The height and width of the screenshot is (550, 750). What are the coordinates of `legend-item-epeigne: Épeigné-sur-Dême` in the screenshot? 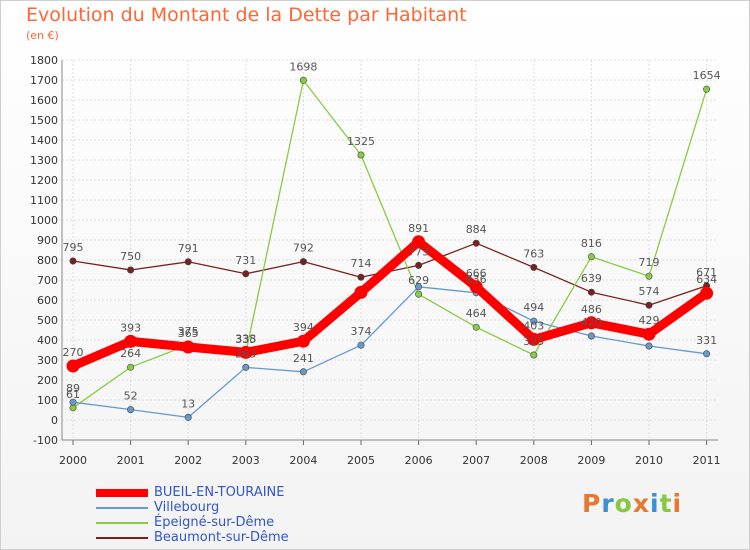 It's located at (226, 522).